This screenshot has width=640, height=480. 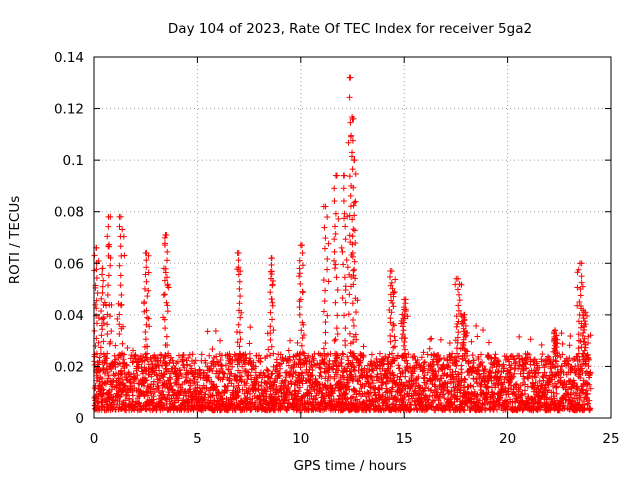 What do you see at coordinates (69, 264) in the screenshot?
I see `y-tick-label: 0.06` at bounding box center [69, 264].